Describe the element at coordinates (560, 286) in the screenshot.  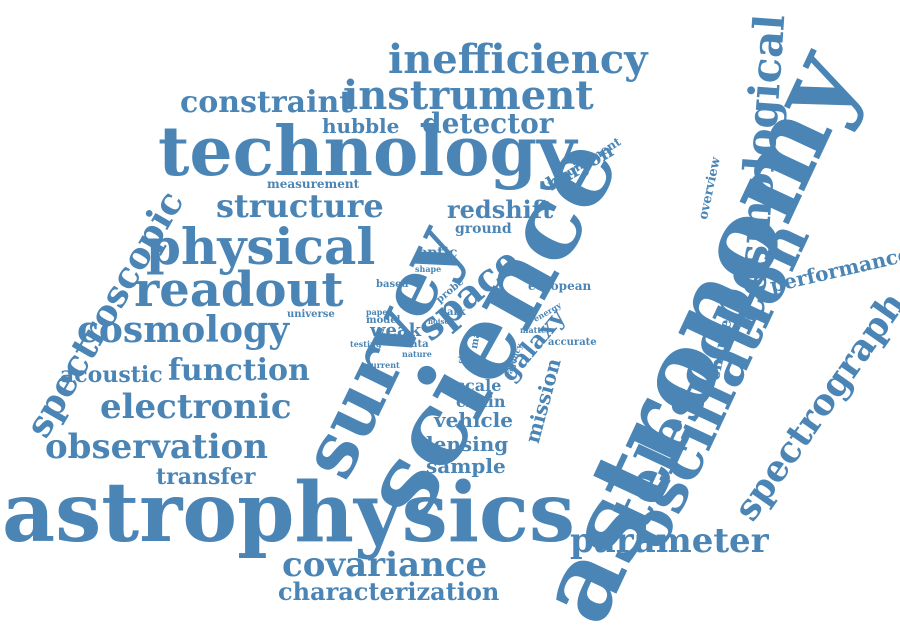
I see `word-european: european` at that location.